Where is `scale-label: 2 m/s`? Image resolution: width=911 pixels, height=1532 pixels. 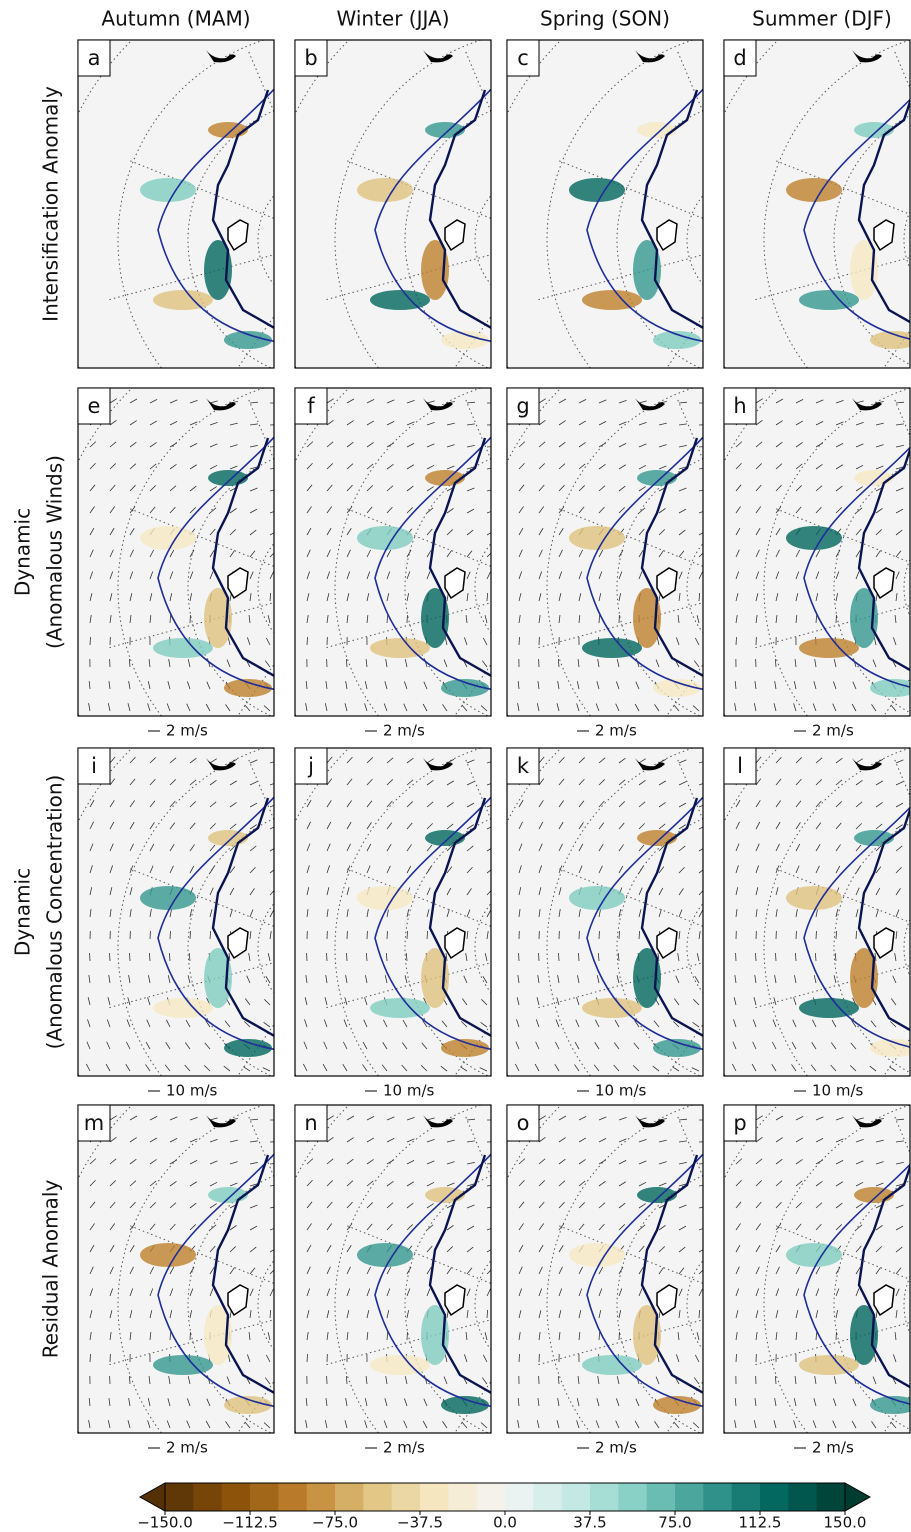 scale-label: 2 m/s is located at coordinates (616, 731).